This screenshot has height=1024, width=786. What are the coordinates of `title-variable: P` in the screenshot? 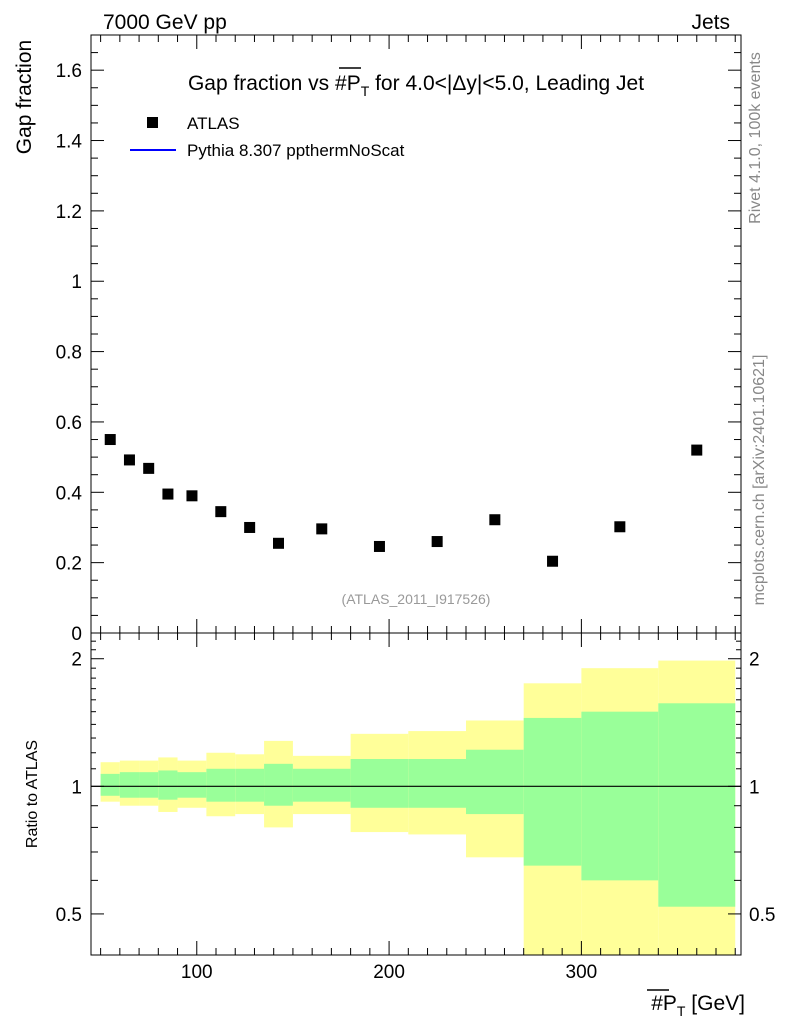 It's located at (354, 83).